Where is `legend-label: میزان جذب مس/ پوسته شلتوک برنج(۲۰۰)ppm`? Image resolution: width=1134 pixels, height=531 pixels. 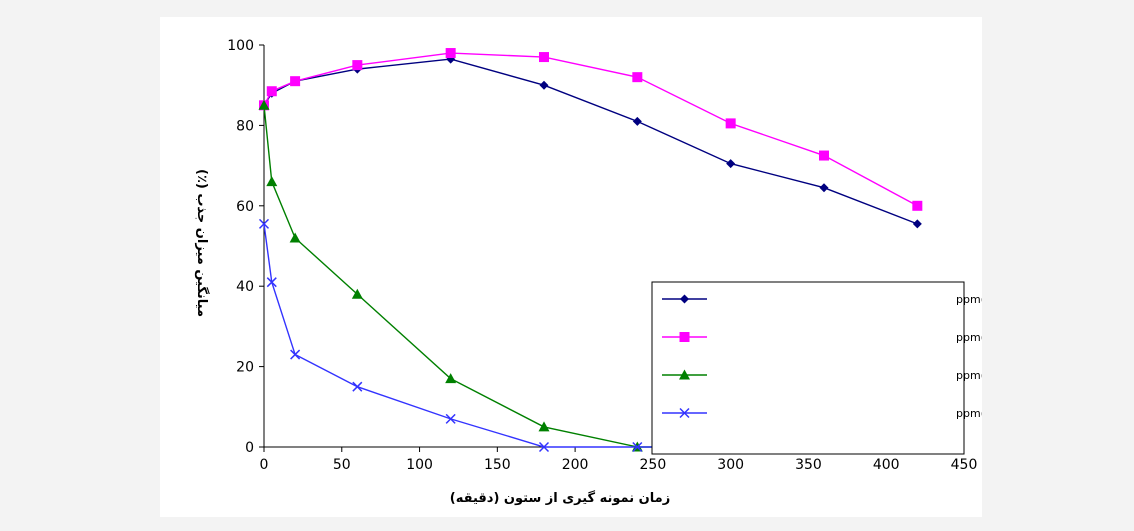 legend-label: میزان جذب مس/ پوسته شلتوک برنج(۲۰۰)ppm is located at coordinates (969, 413).